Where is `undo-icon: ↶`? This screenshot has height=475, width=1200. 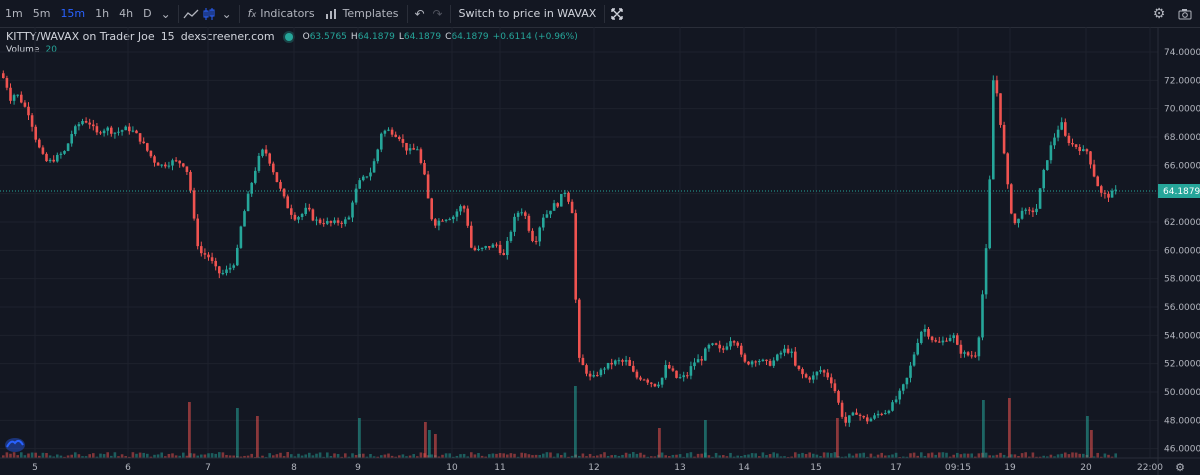
undo-icon: ↶ is located at coordinates (419, 13).